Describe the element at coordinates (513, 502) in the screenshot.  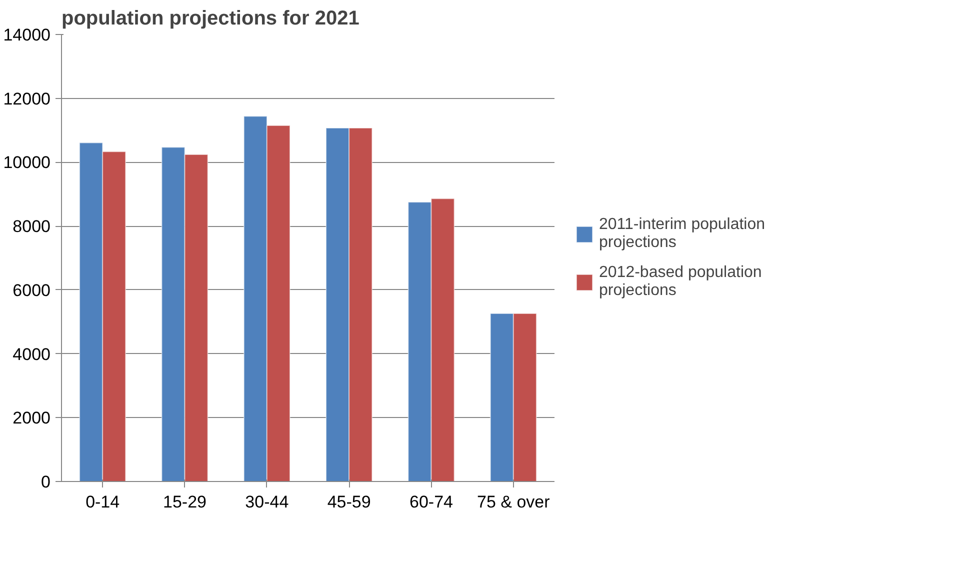
I see `x-tick-label: 75 & over` at that location.